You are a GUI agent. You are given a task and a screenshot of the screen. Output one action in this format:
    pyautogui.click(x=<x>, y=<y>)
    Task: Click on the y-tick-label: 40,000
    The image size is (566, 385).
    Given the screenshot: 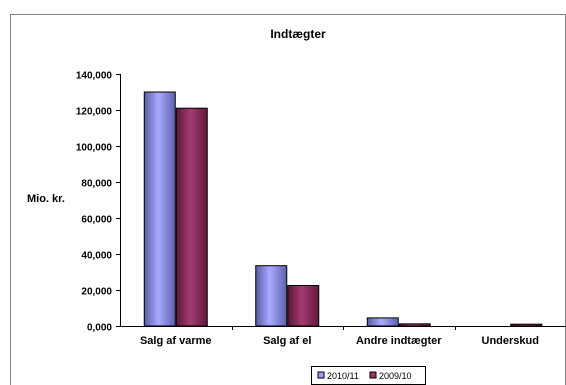 What is the action you would take?
    pyautogui.click(x=96, y=256)
    